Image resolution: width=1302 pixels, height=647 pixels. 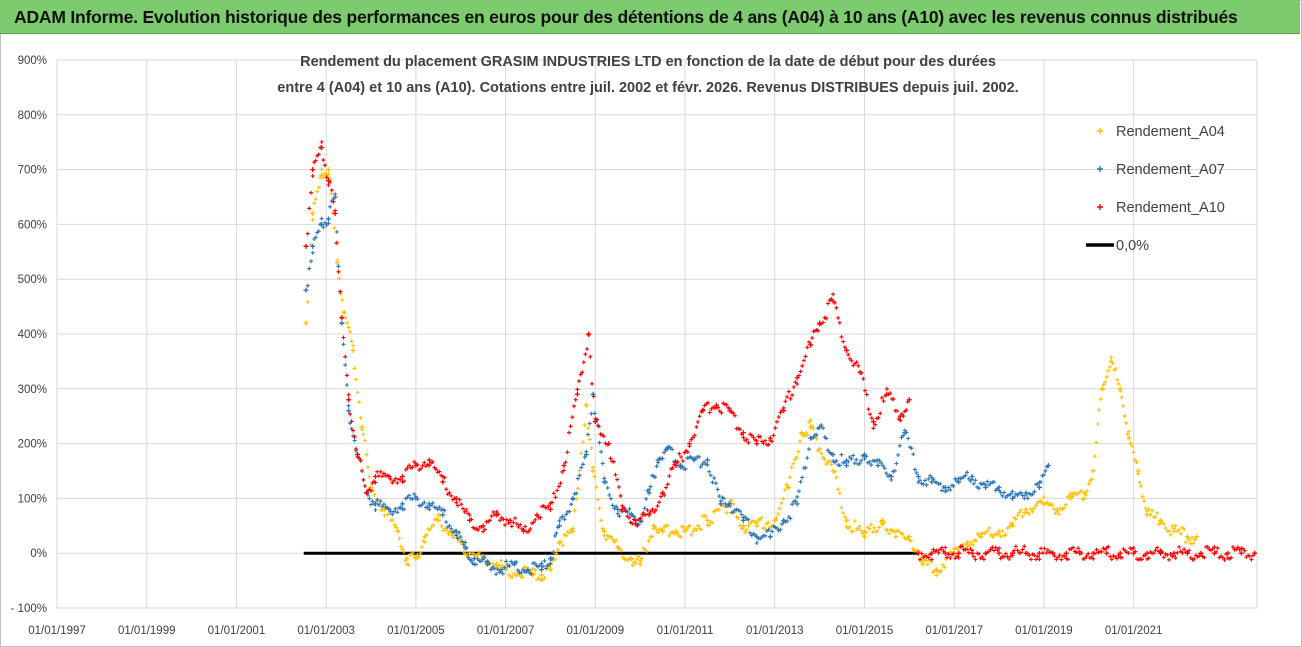 What do you see at coordinates (416, 631) in the screenshot?
I see `x-tick-label: 01/01/2005` at bounding box center [416, 631].